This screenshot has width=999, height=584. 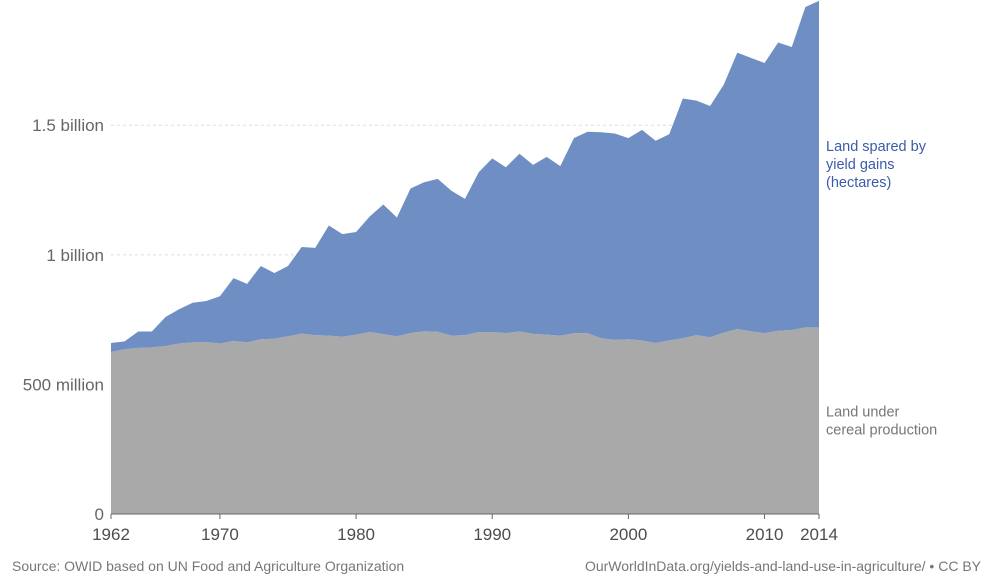 What do you see at coordinates (819, 534) in the screenshot?
I see `x-tick-label: 2014` at bounding box center [819, 534].